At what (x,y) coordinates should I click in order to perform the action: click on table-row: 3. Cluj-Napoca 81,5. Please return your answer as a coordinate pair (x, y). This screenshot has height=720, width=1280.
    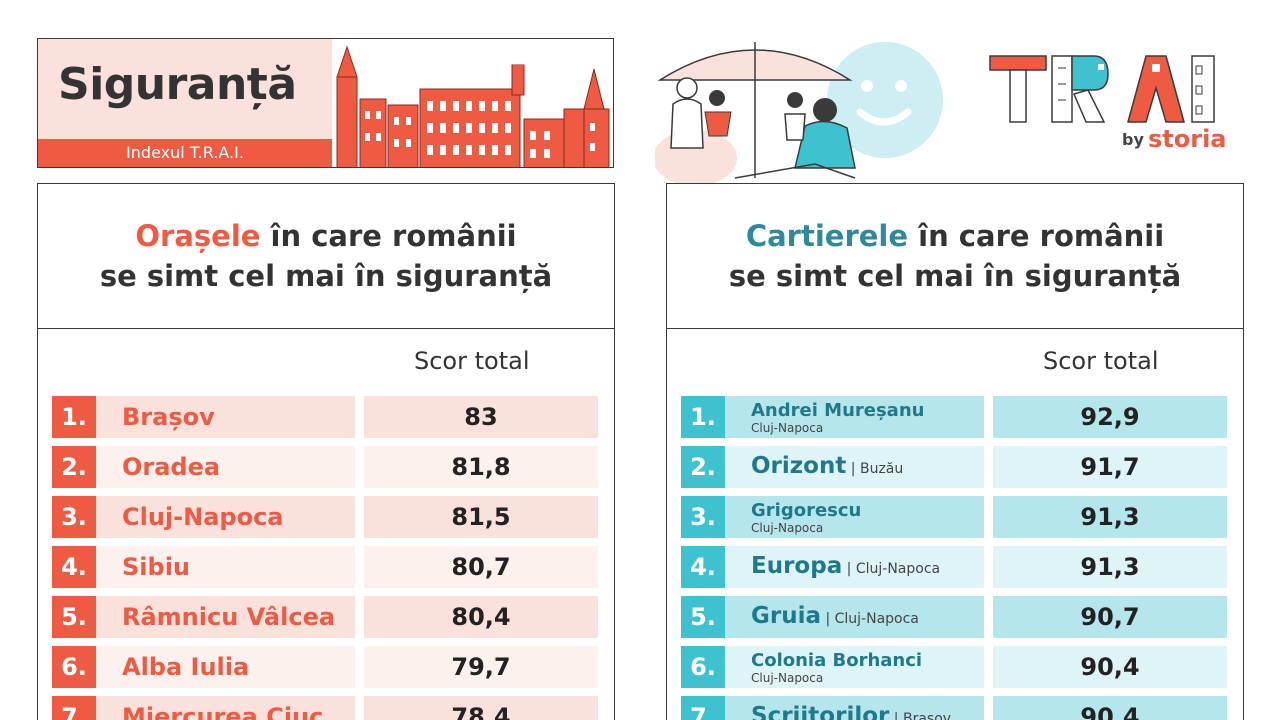
    Looking at the image, I should click on (326, 517).